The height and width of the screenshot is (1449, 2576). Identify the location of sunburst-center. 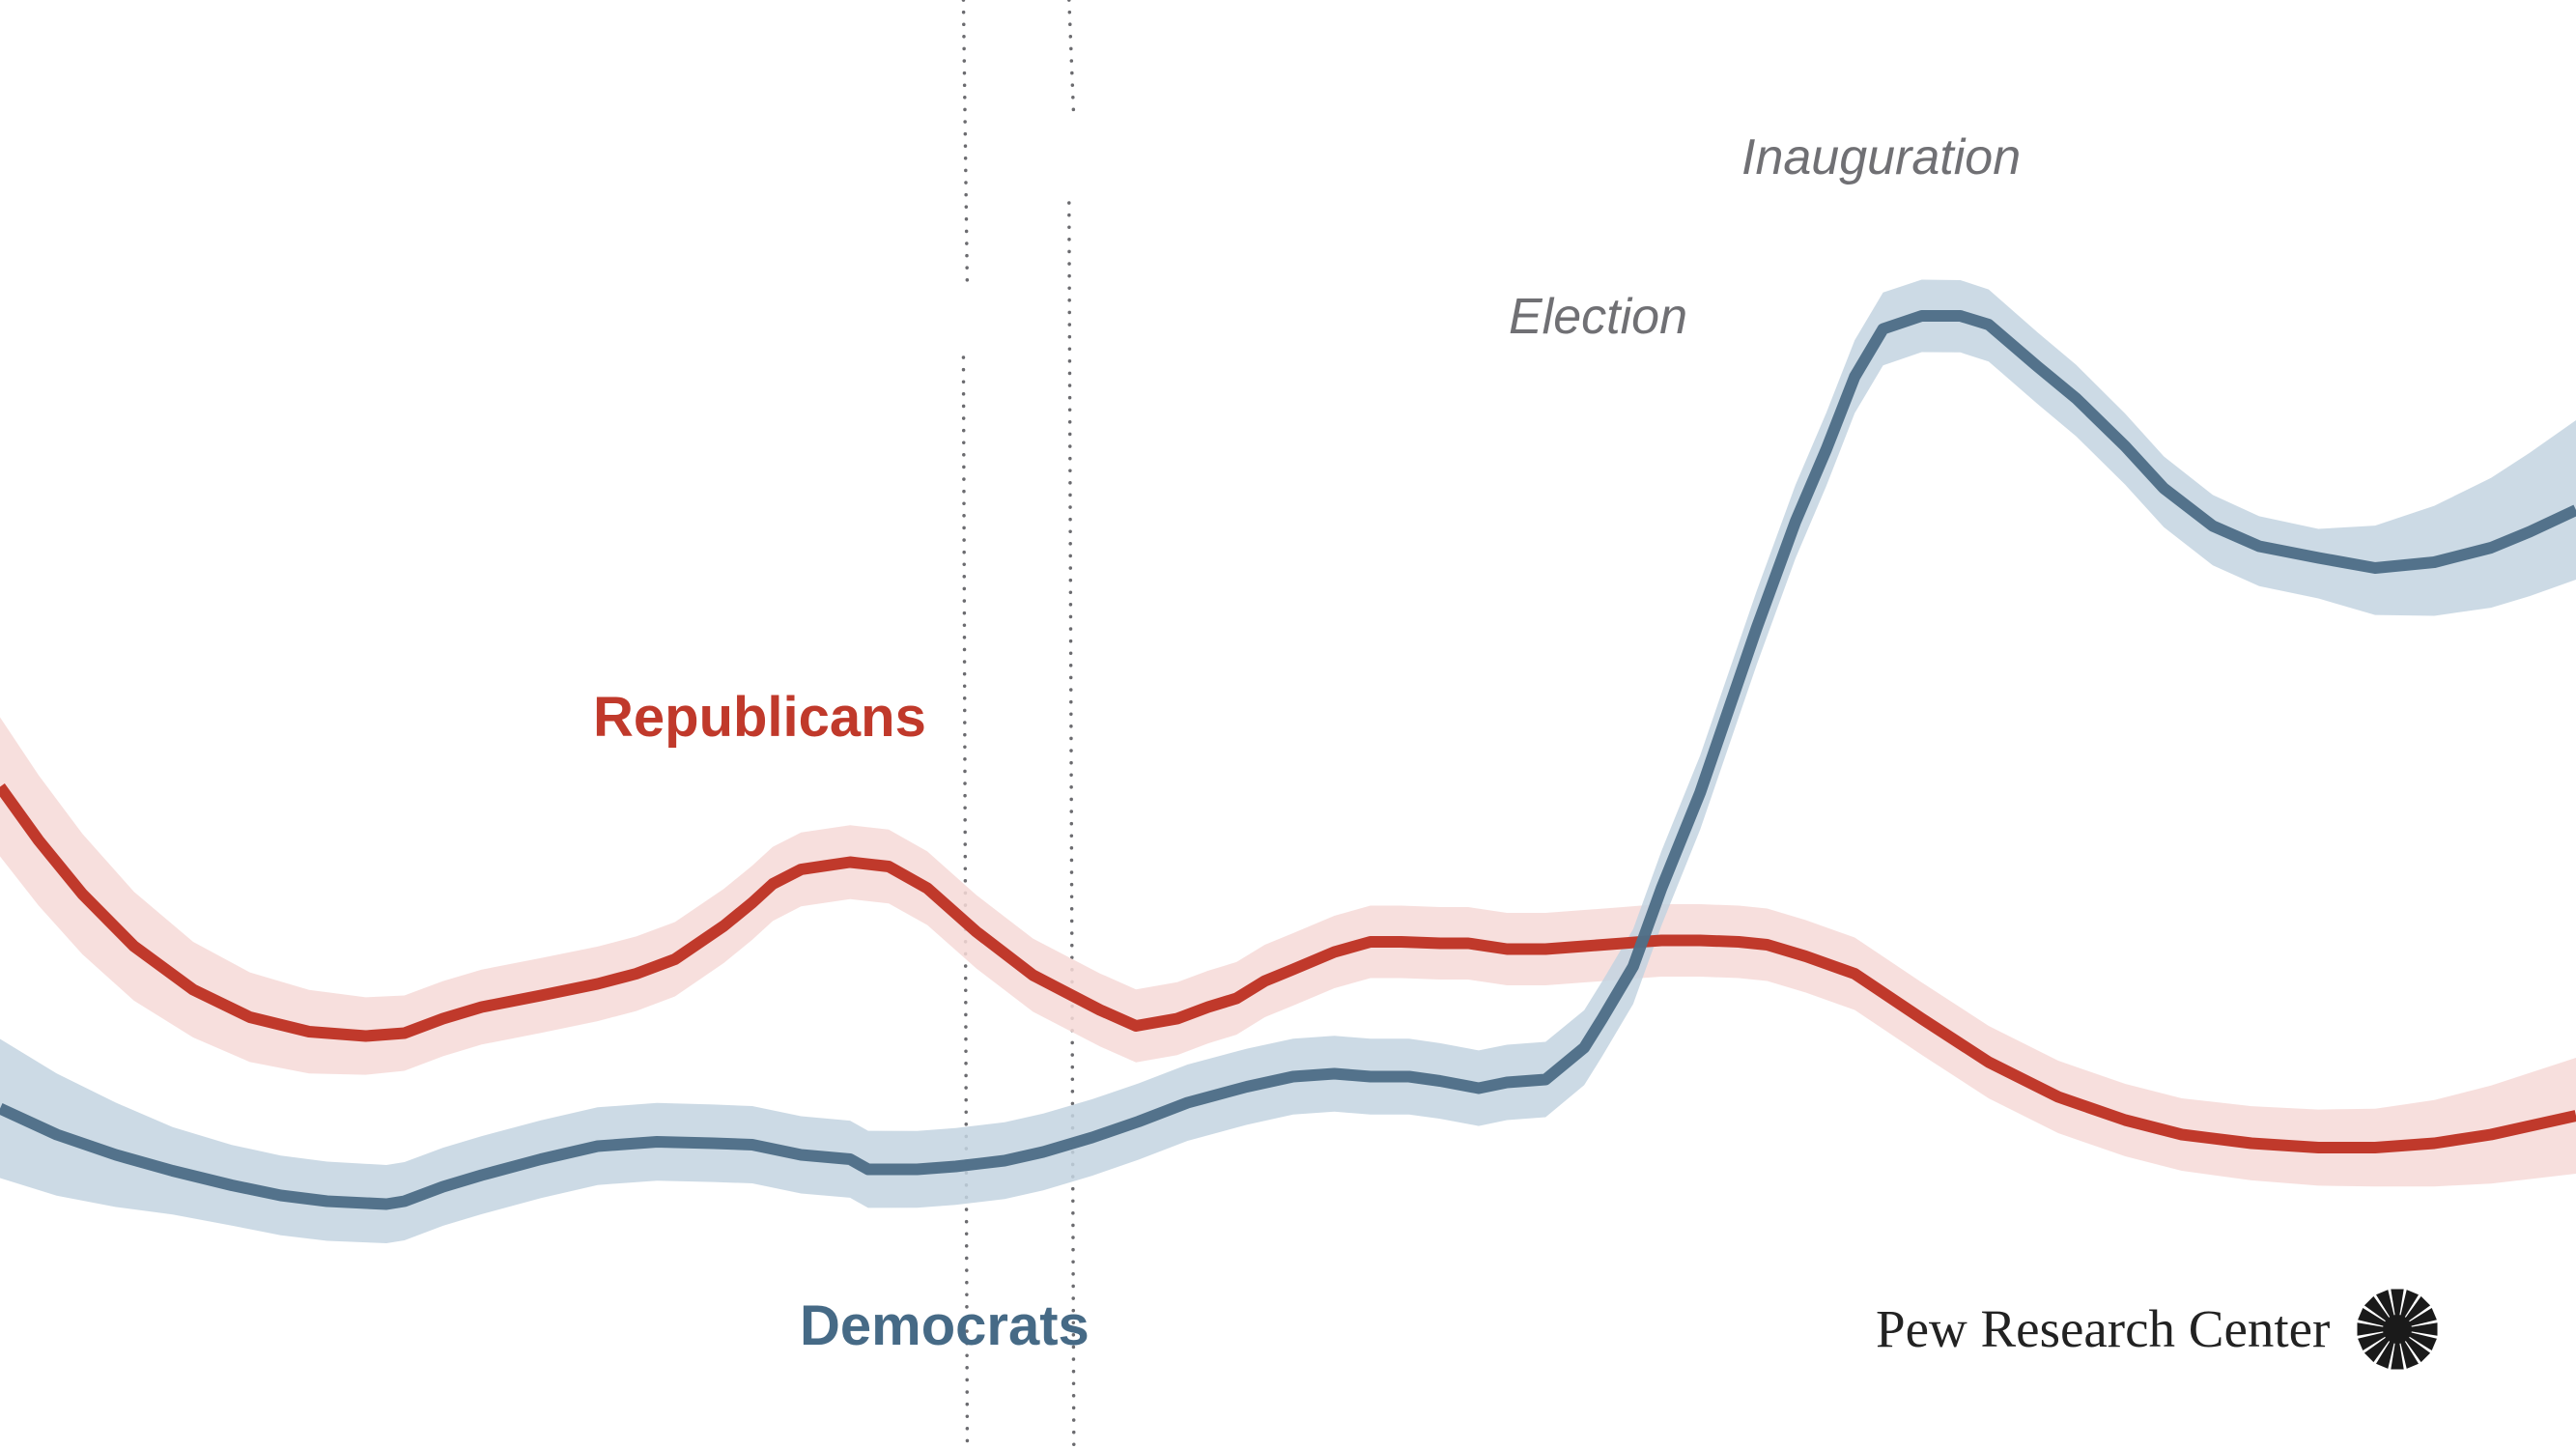
(2397, 1329).